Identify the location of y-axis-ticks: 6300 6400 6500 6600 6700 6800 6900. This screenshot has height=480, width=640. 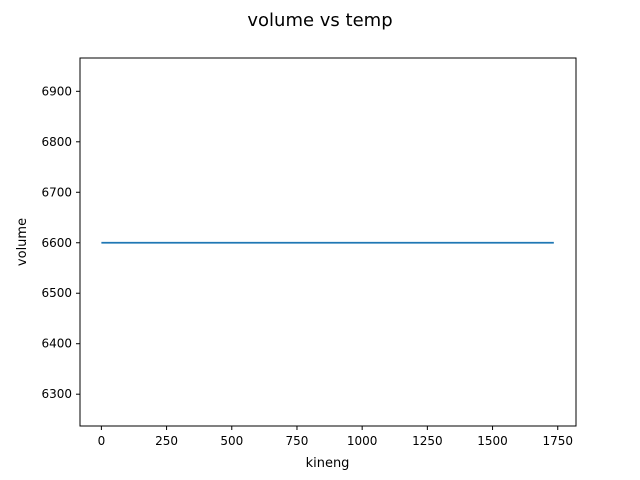
(60, 242).